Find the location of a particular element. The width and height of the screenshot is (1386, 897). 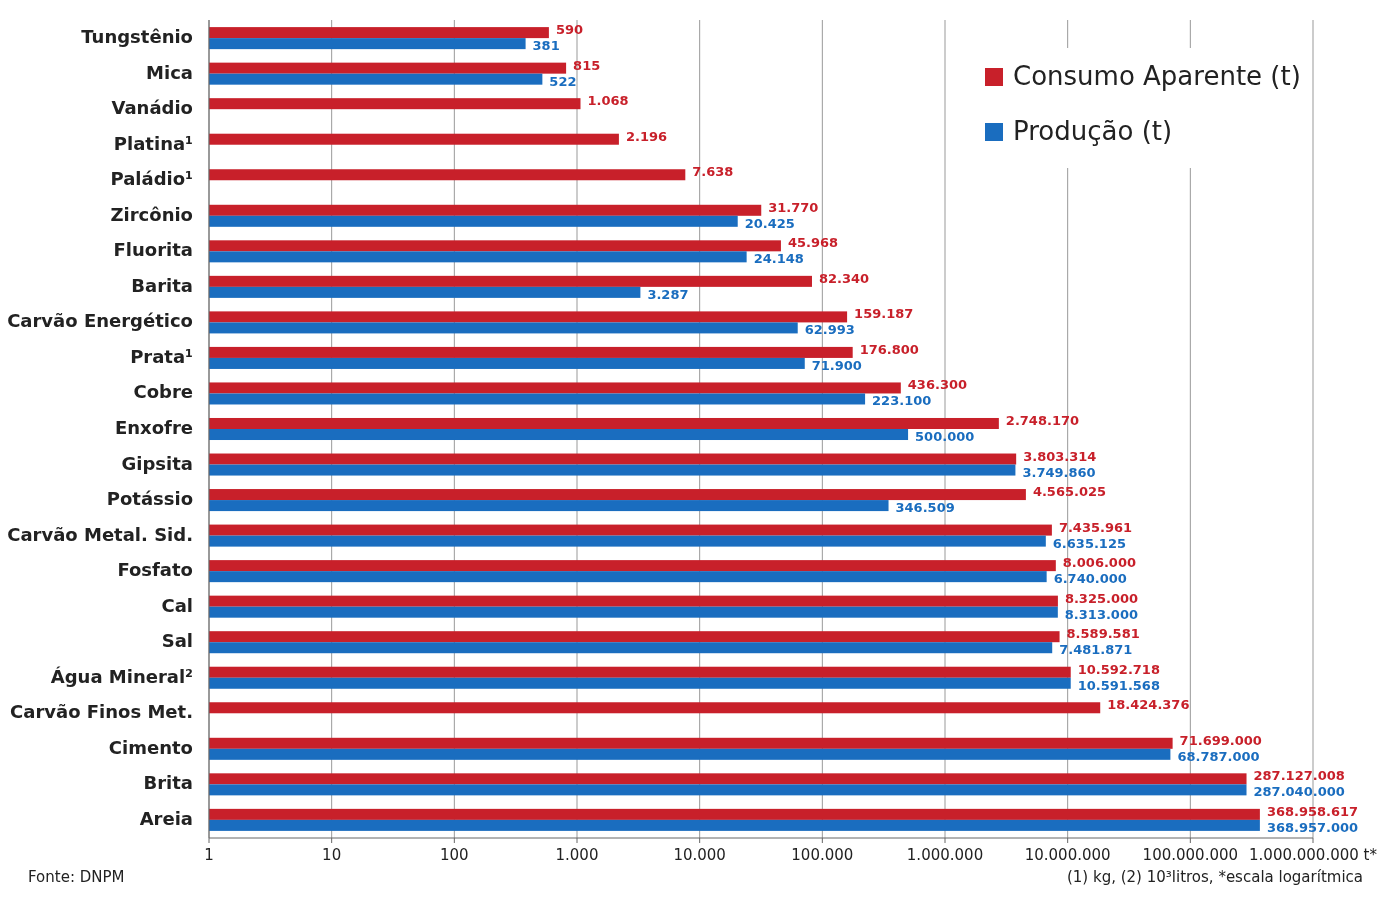

y-tick-label: Brita is located at coordinates (168, 783).